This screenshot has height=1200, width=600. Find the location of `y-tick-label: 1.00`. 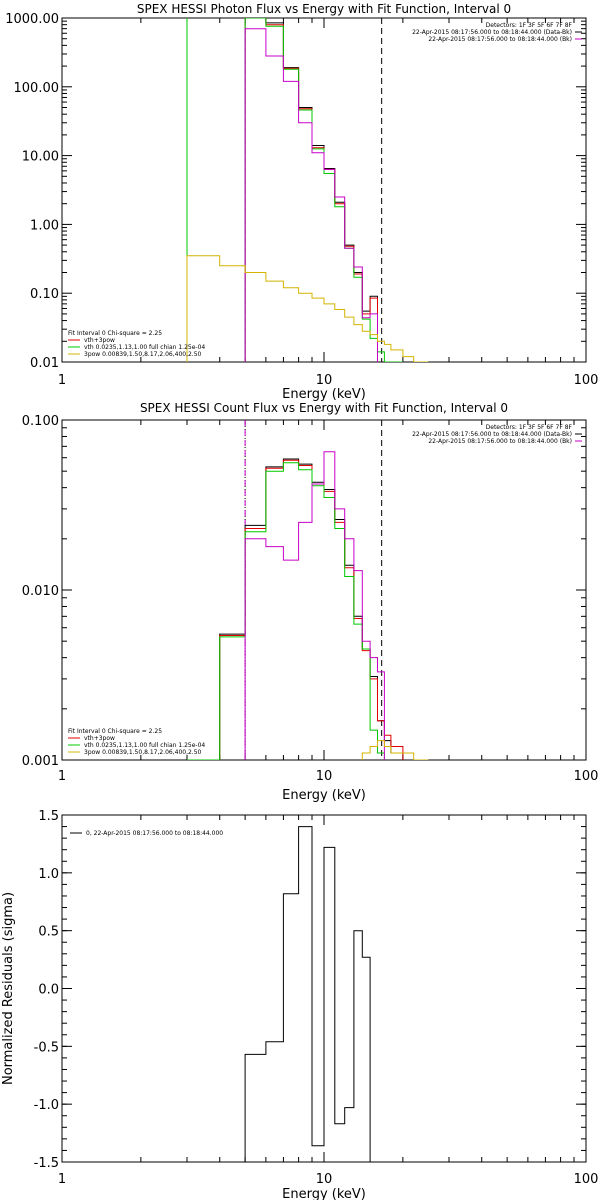

y-tick-label: 1.00 is located at coordinates (44, 225).